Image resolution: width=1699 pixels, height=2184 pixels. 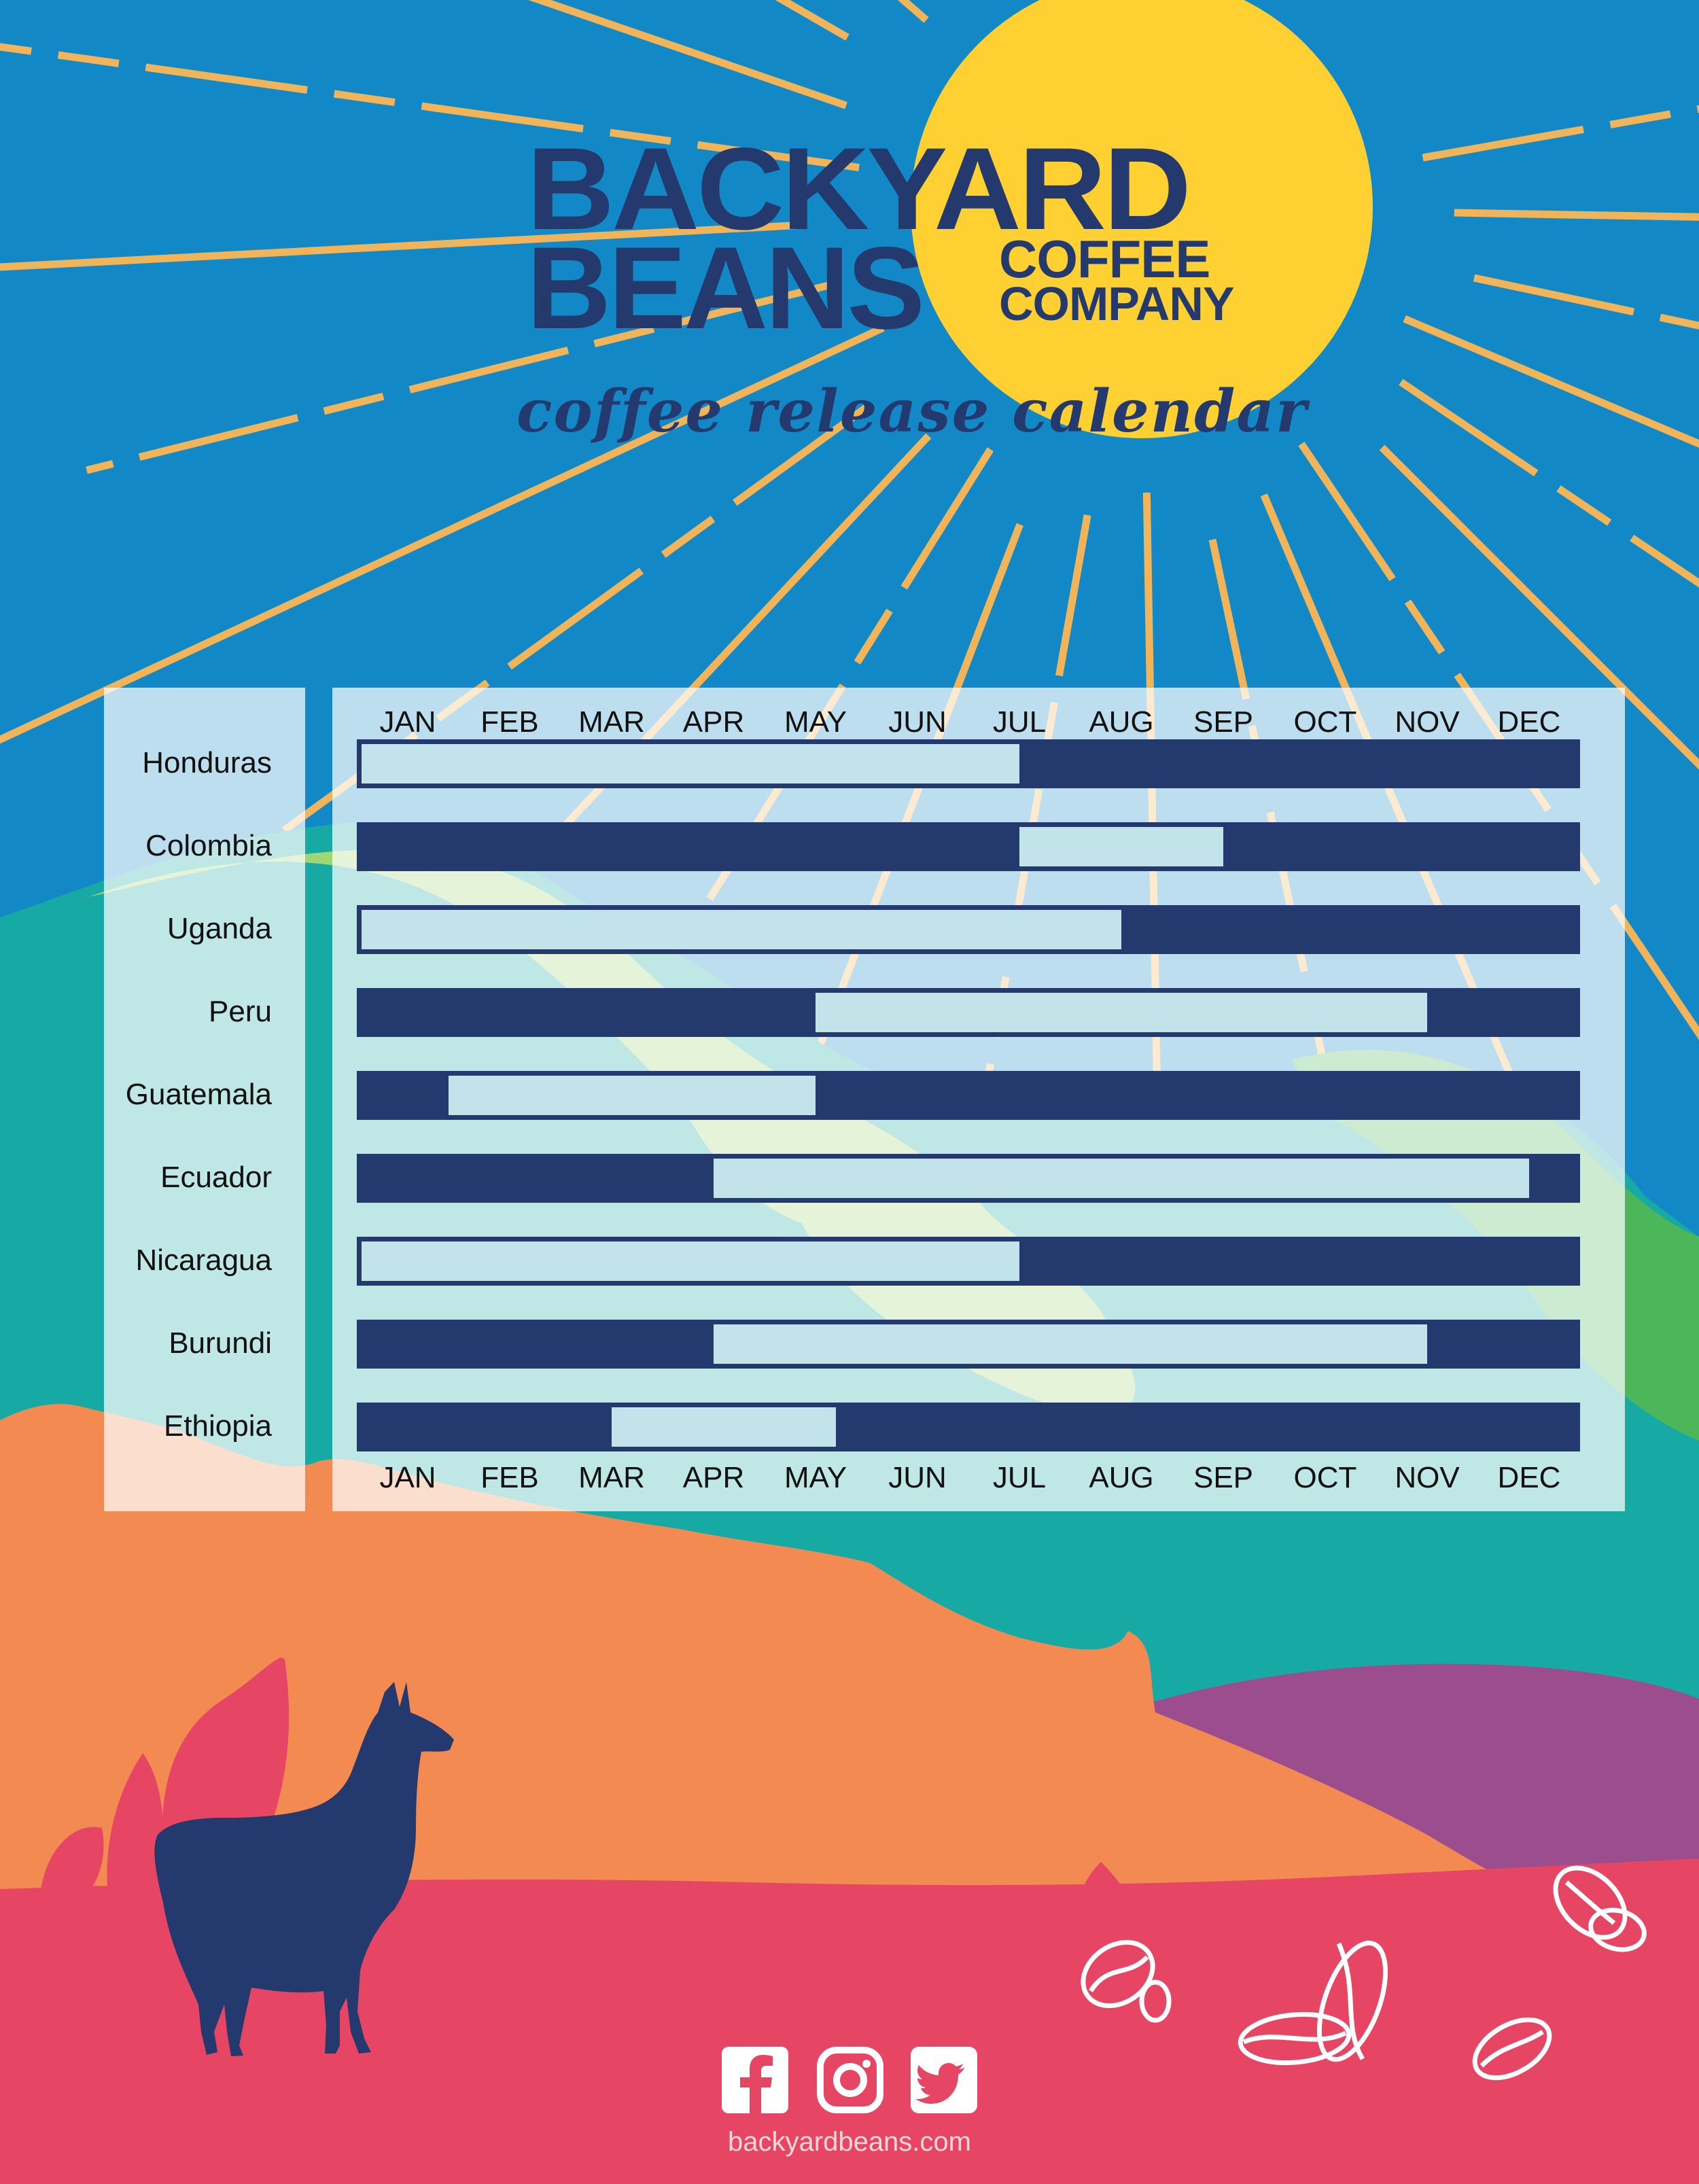 What do you see at coordinates (632, 1095) in the screenshot?
I see `available-bar-guatemala` at bounding box center [632, 1095].